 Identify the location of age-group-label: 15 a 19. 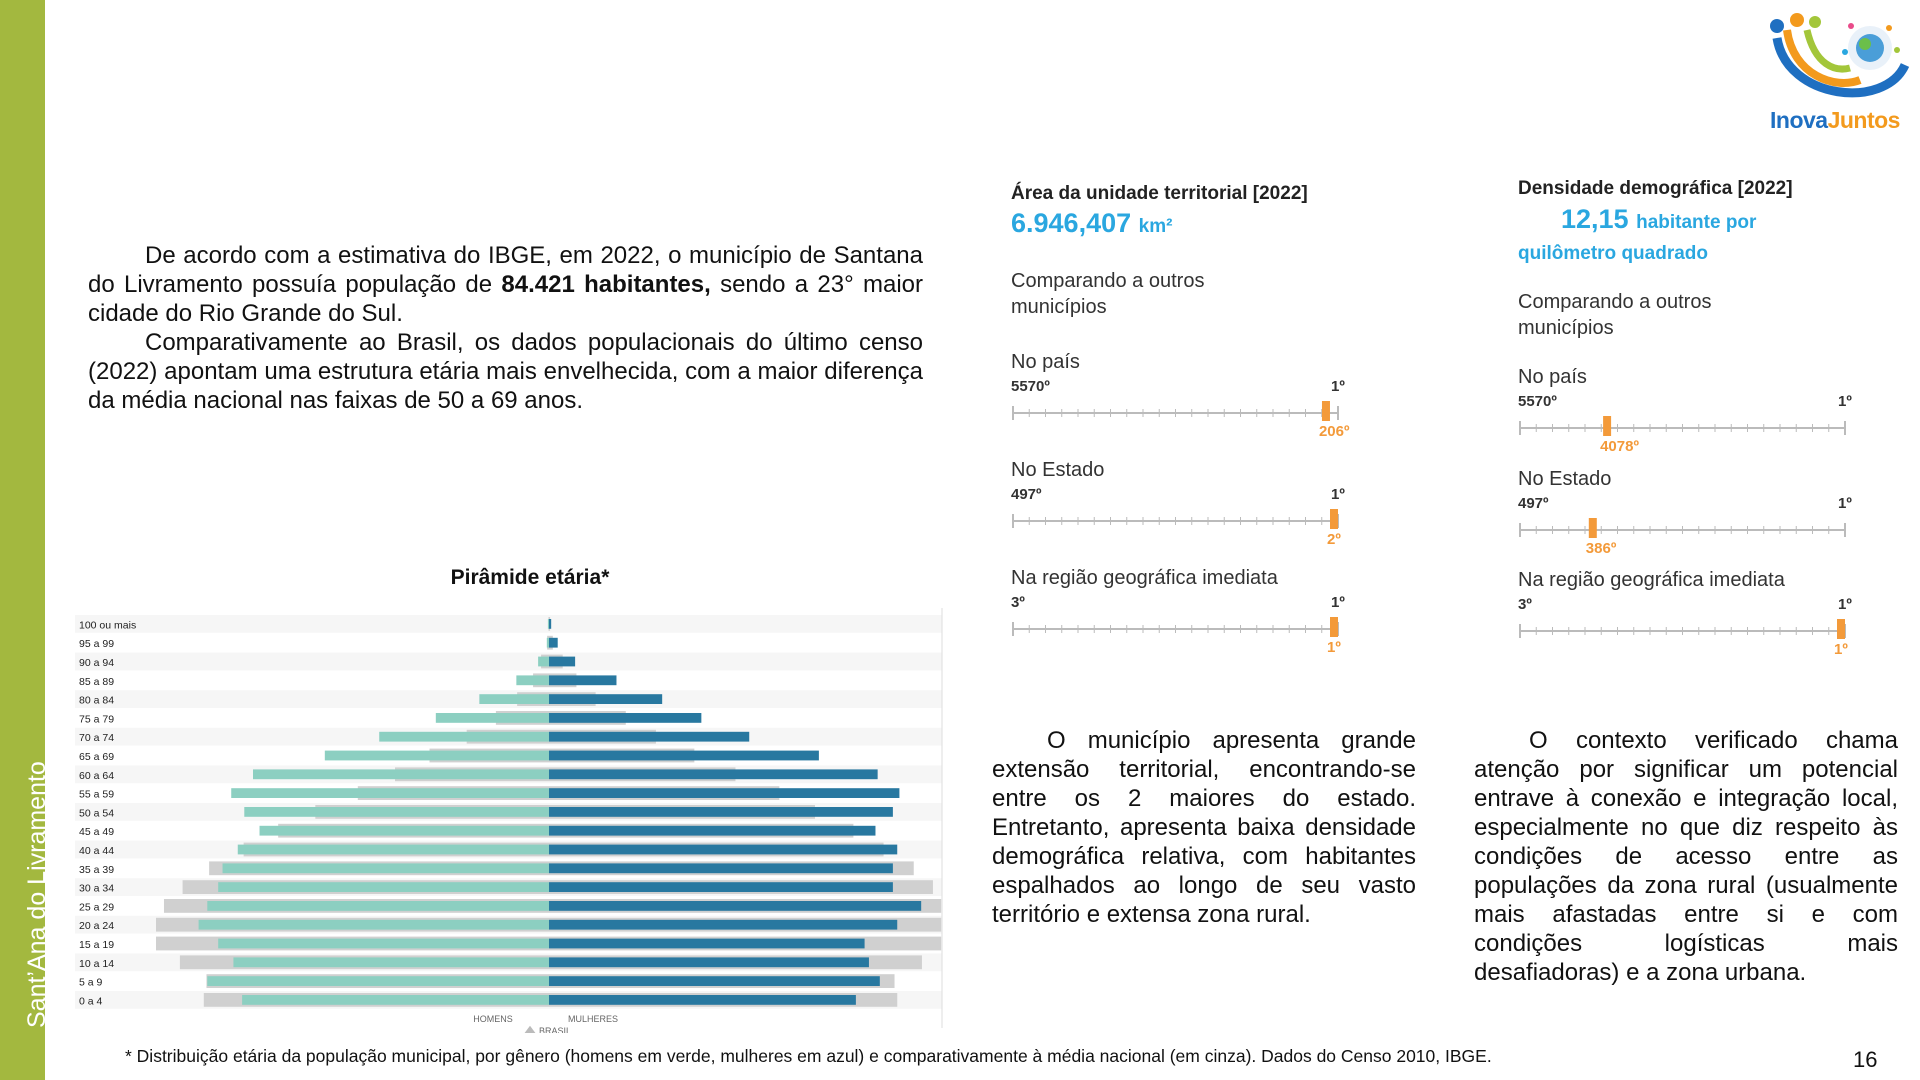
(96, 945).